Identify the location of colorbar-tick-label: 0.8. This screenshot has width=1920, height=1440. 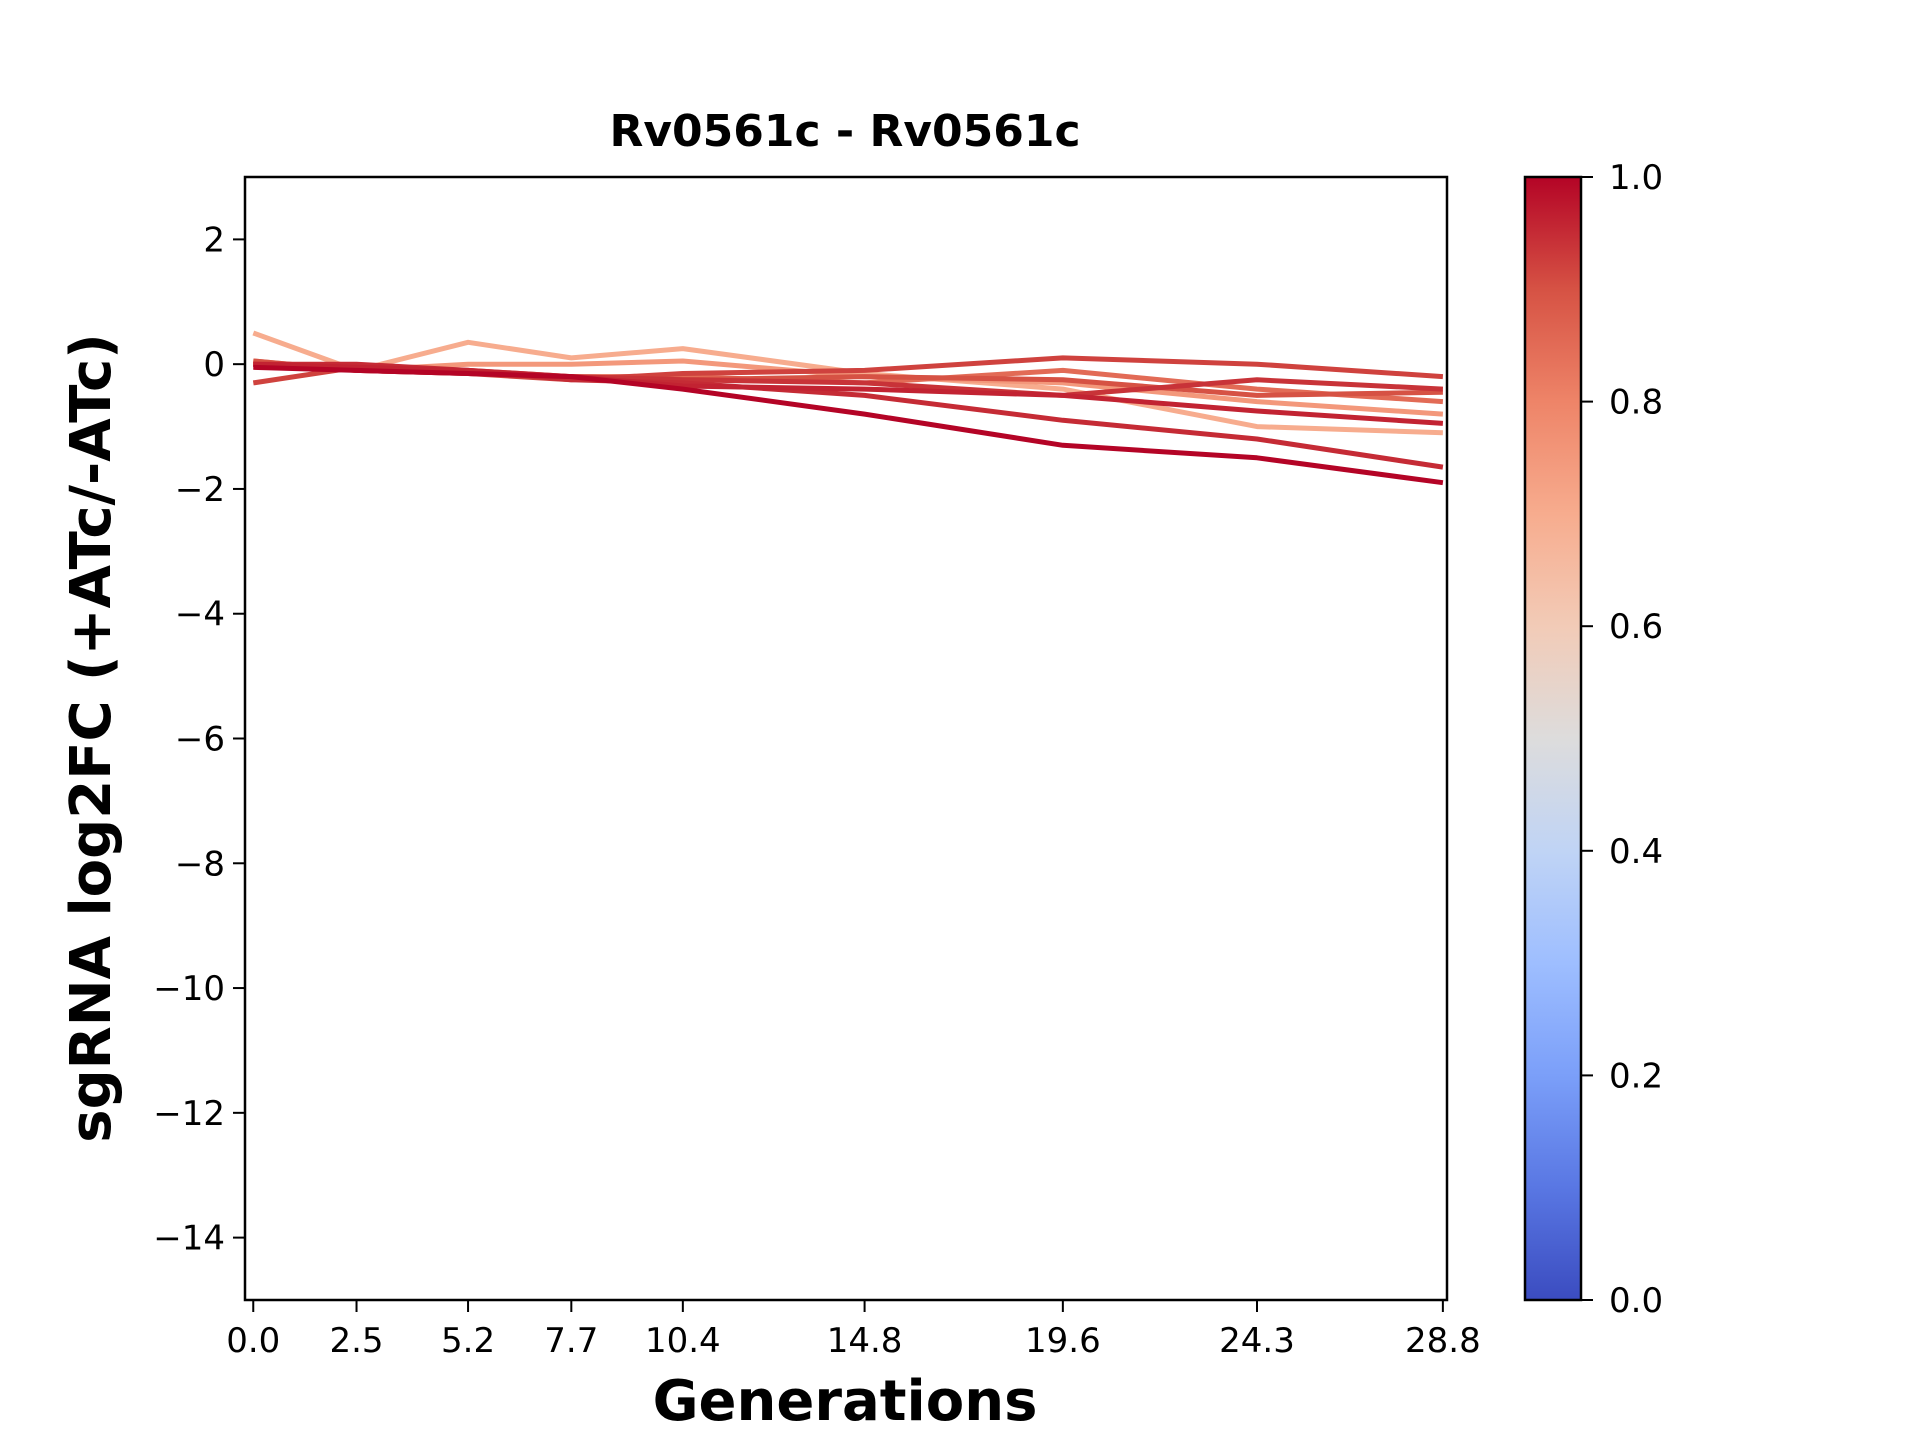
(1636, 403).